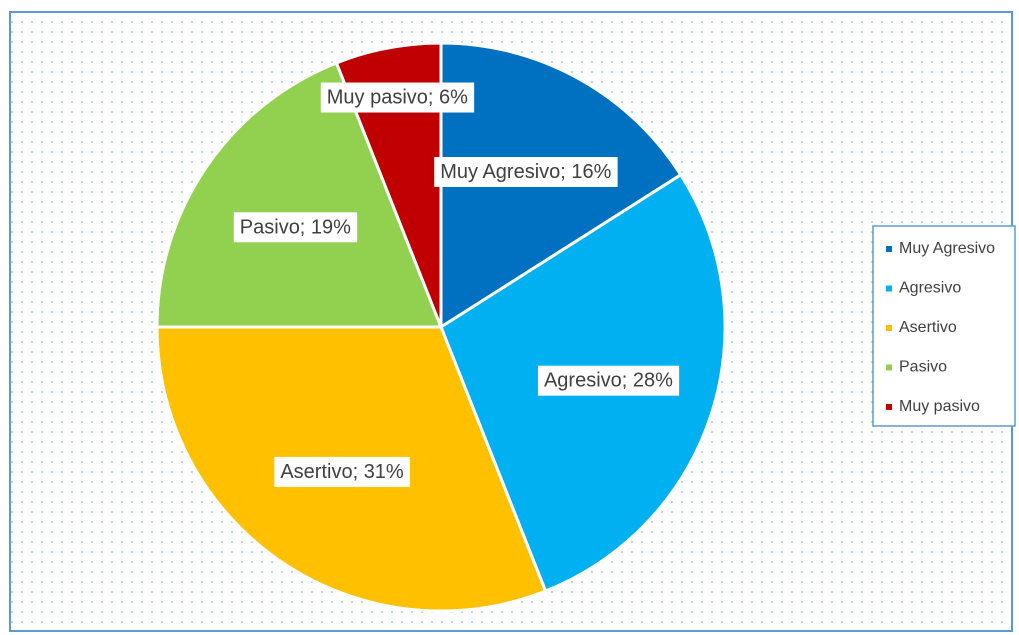 The height and width of the screenshot is (635, 1019). I want to click on data-label: Pasivo; 19%, so click(295, 227).